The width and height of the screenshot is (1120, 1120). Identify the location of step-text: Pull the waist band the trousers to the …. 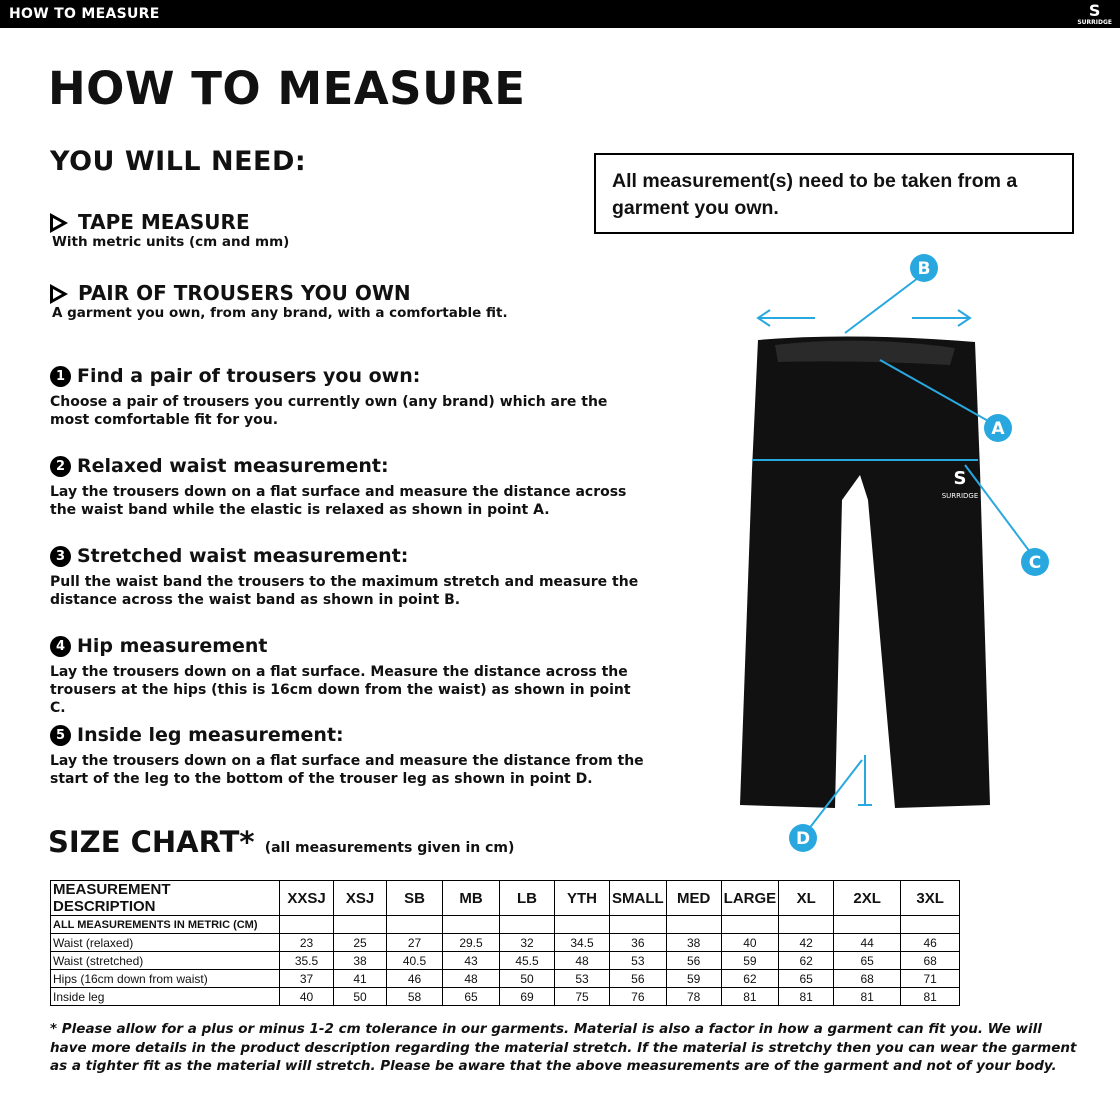
(344, 591).